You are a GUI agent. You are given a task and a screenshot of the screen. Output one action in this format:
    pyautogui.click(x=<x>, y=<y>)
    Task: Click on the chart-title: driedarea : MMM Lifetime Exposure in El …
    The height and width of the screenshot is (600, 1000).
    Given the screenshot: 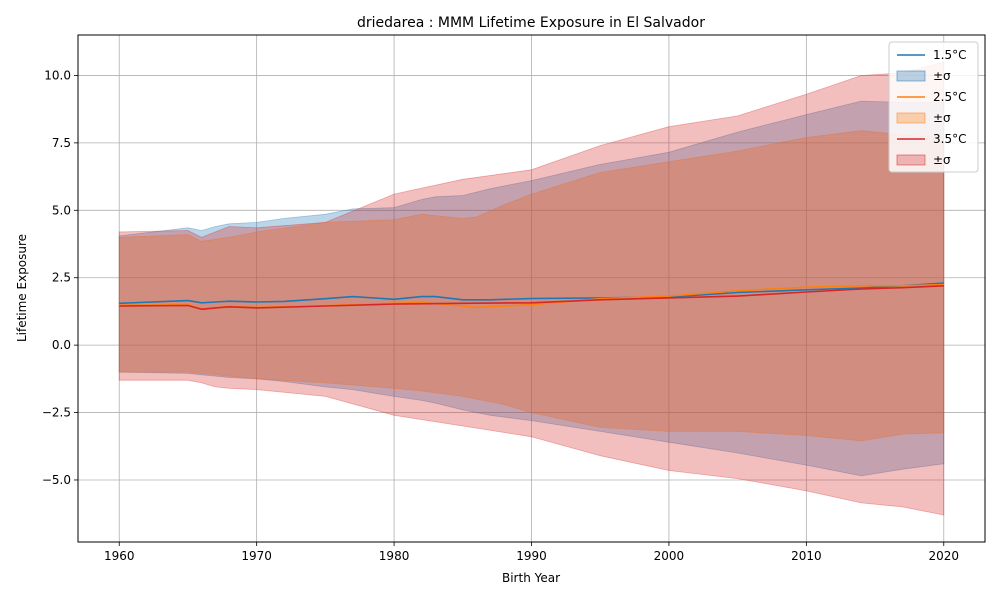 What is the action you would take?
    pyautogui.click(x=531, y=23)
    